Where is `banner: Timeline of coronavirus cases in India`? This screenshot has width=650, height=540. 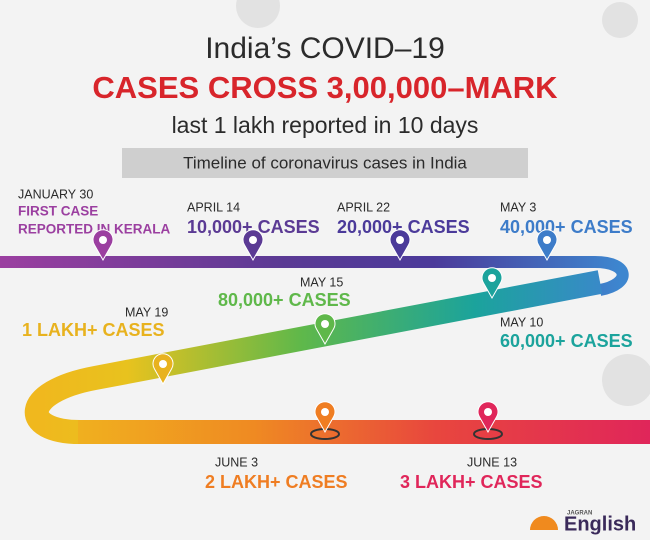
banner: Timeline of coronavirus cases in India is located at coordinates (325, 162).